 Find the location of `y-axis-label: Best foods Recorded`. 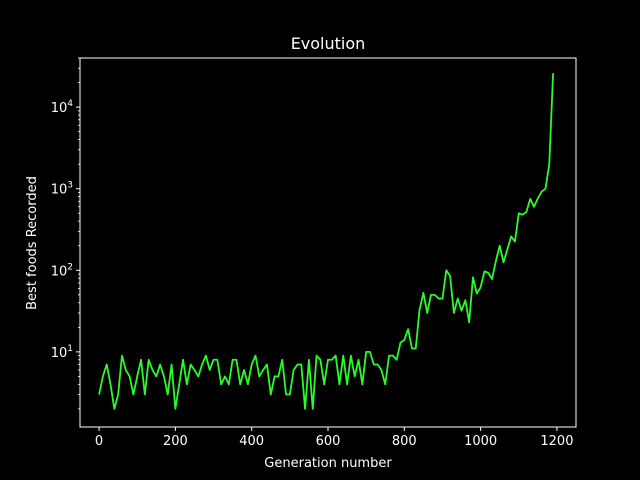

y-axis-label: Best foods Recorded is located at coordinates (32, 243).